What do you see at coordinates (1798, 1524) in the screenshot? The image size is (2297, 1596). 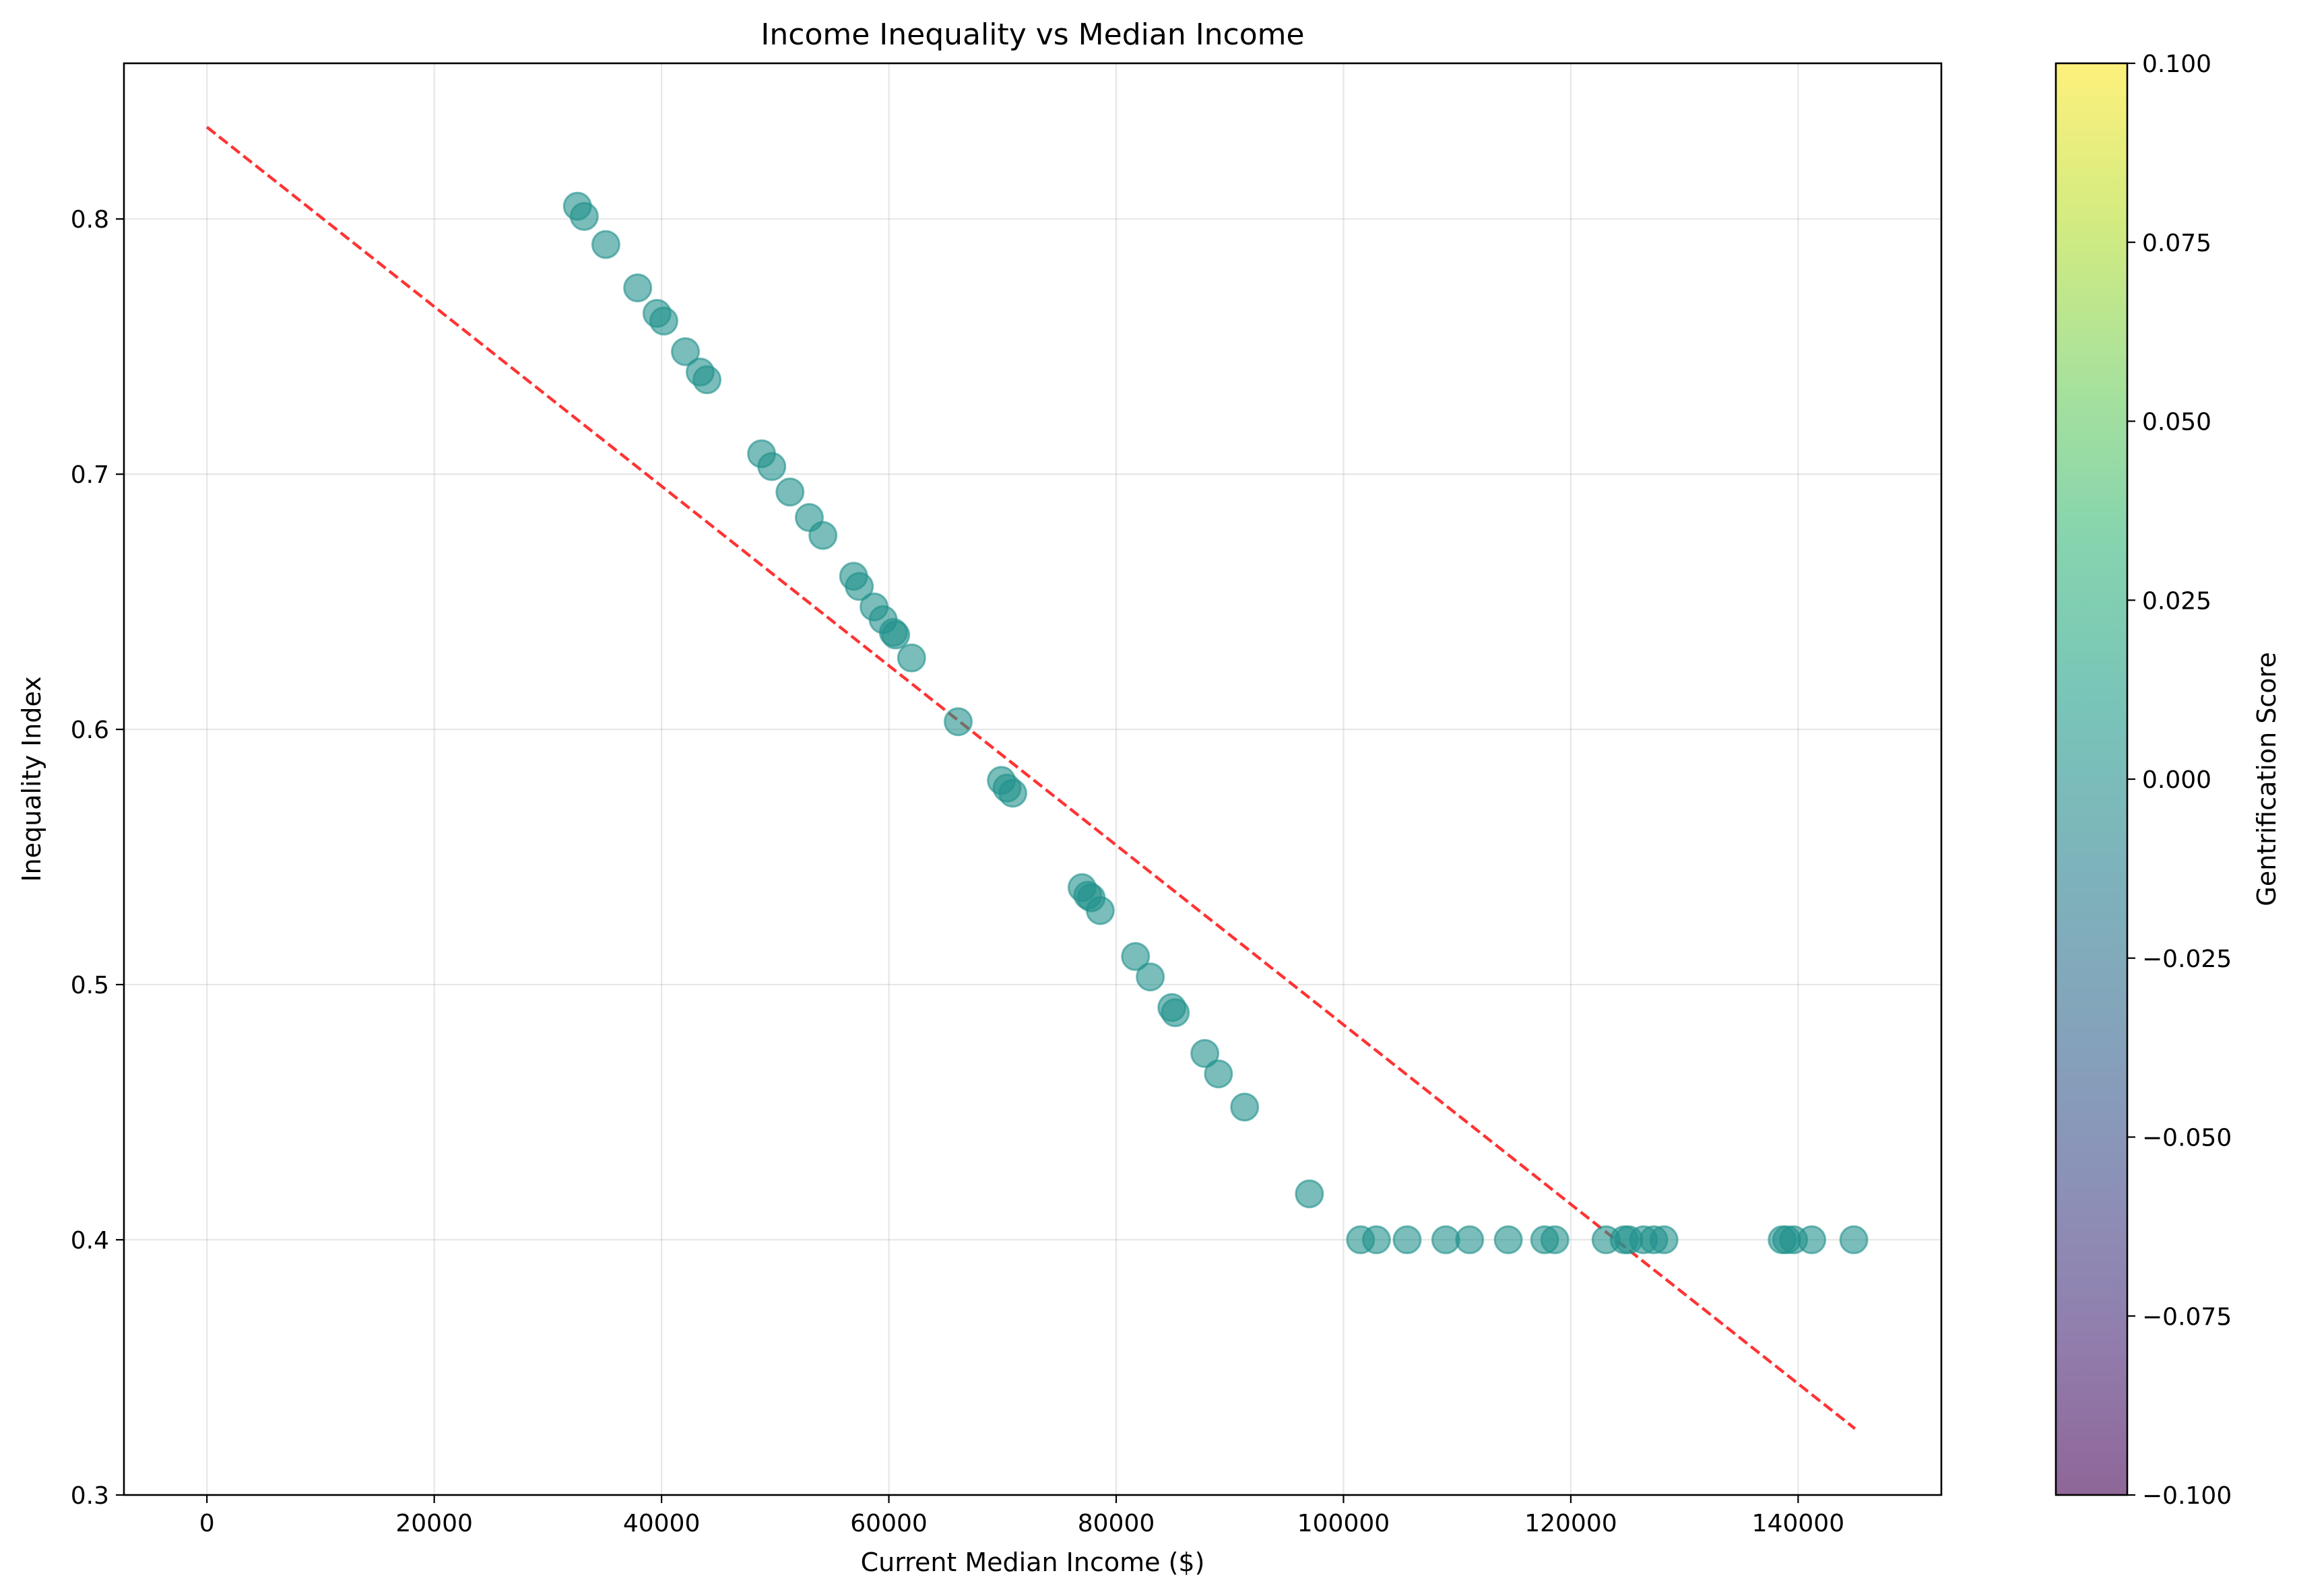 I see `x-tick-label: 140000` at bounding box center [1798, 1524].